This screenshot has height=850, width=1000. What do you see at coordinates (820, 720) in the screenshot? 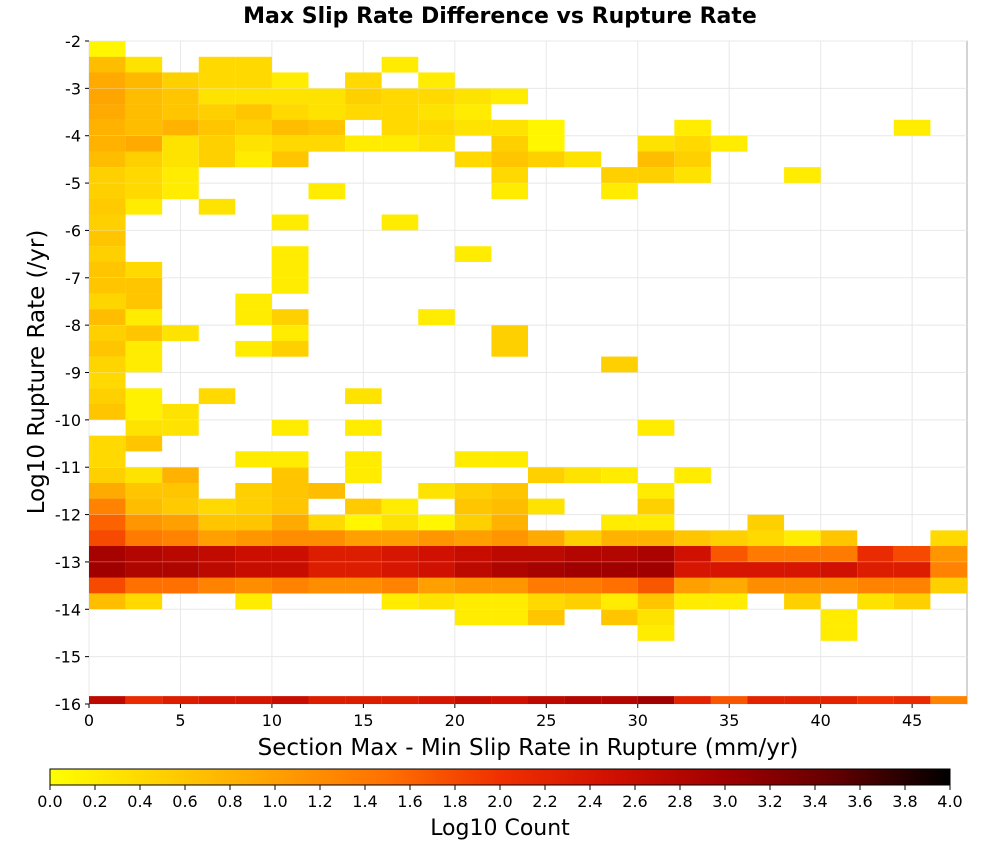
I see `x-tick-label: 40` at bounding box center [820, 720].